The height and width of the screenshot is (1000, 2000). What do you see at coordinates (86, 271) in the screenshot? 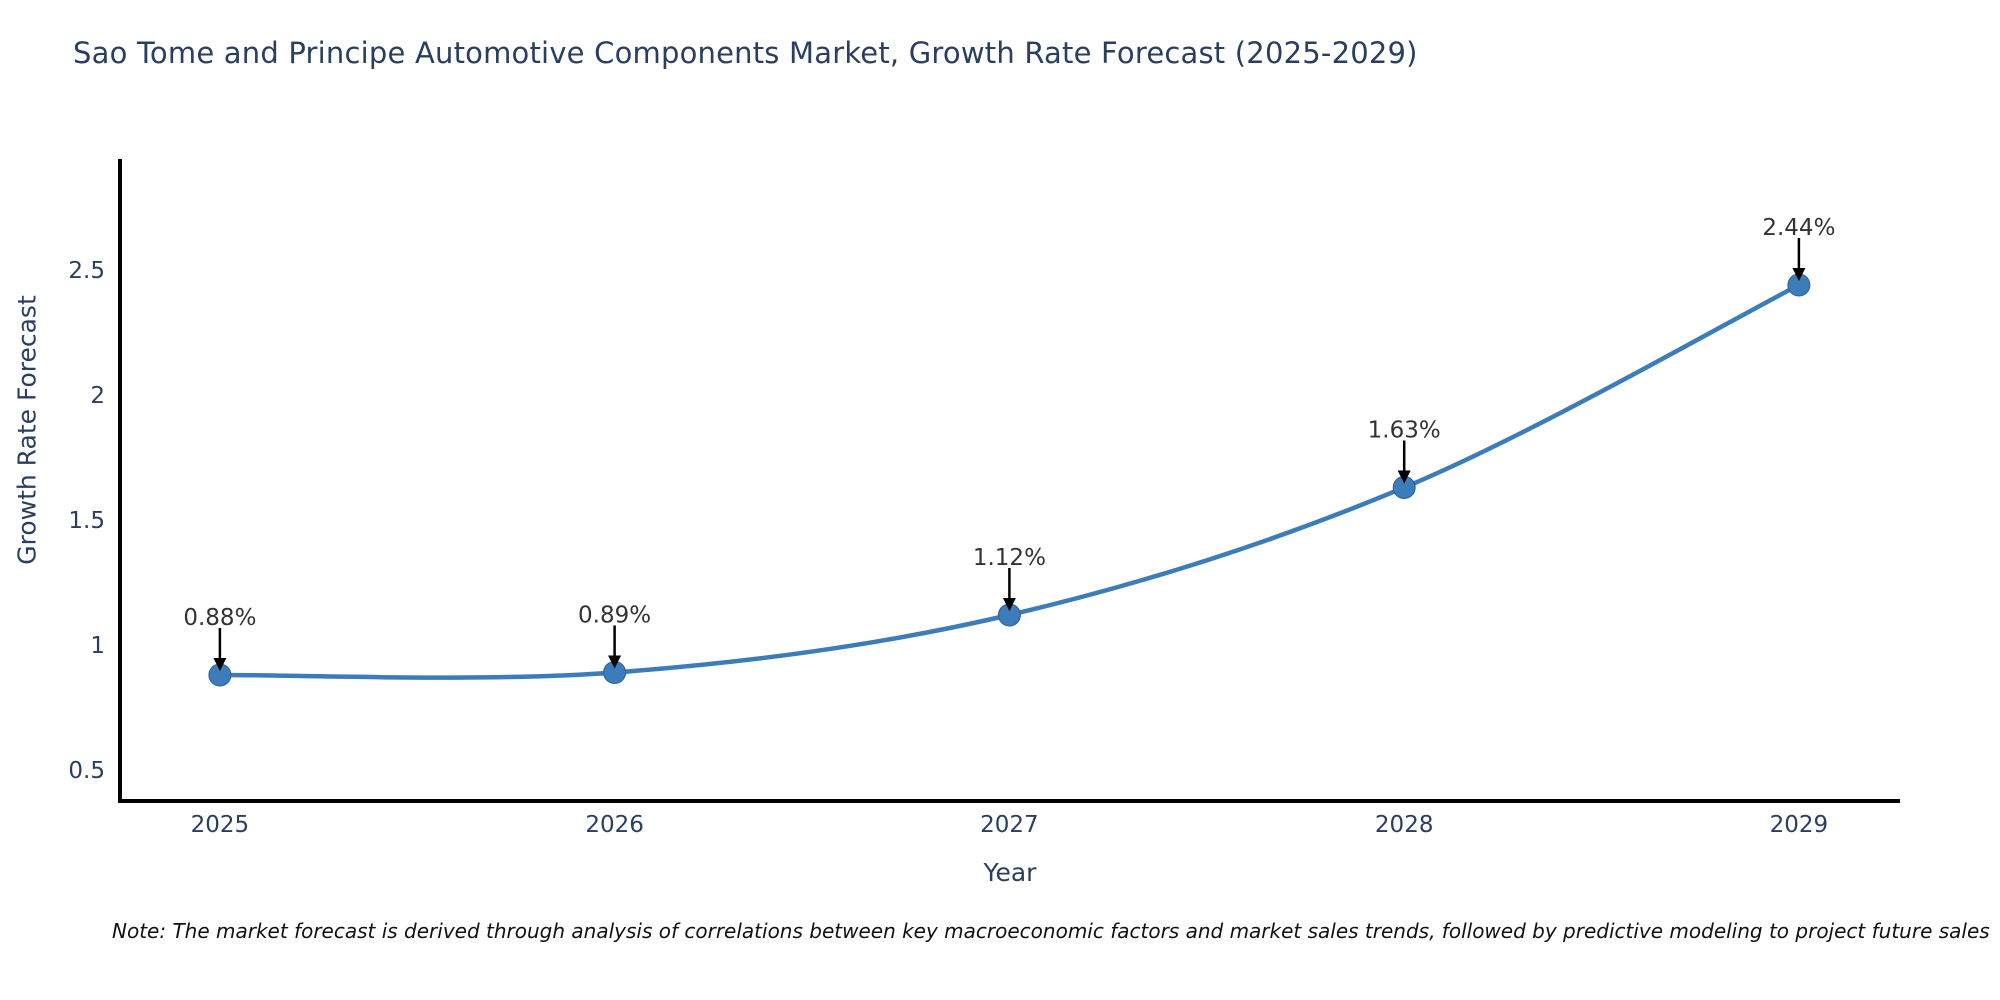
I see `y-tick-label: 2.5` at bounding box center [86, 271].